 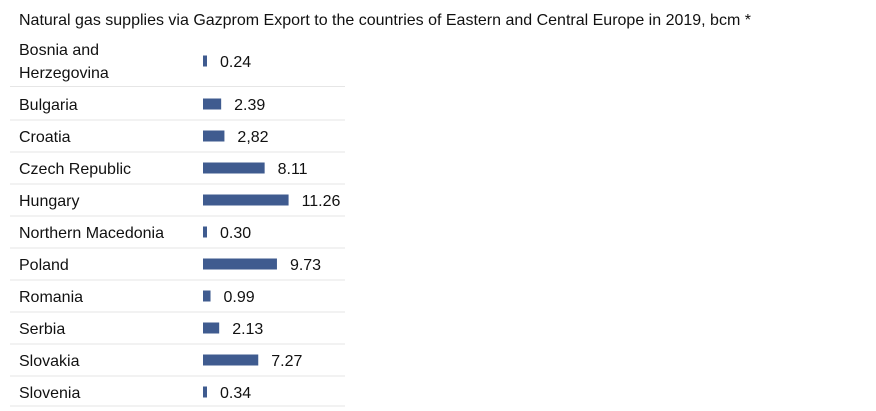 I want to click on category-label: Poland, so click(x=44, y=265).